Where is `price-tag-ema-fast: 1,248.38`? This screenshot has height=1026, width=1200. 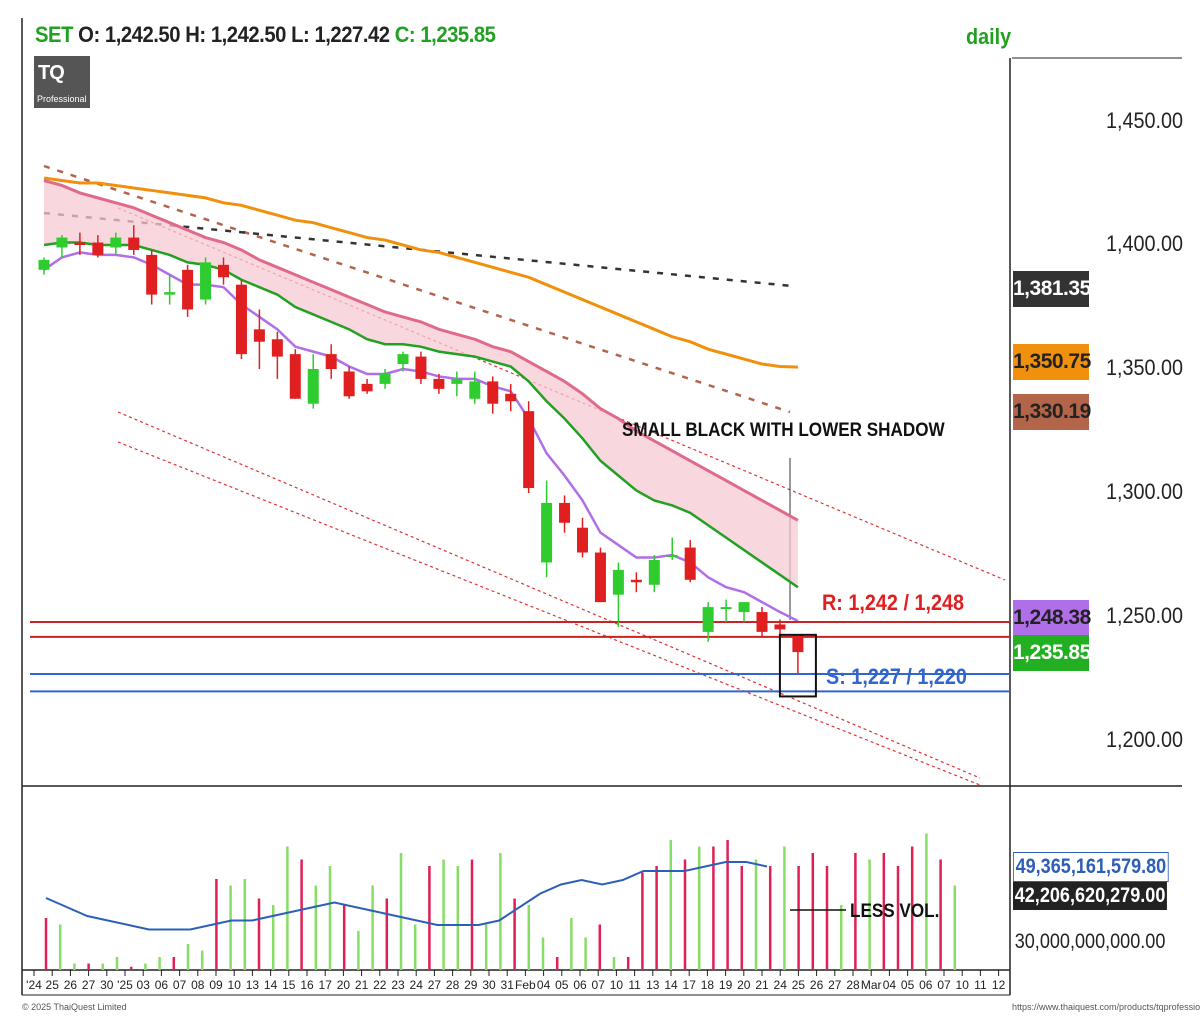
price-tag-ema-fast: 1,248.38 is located at coordinates (1052, 618).